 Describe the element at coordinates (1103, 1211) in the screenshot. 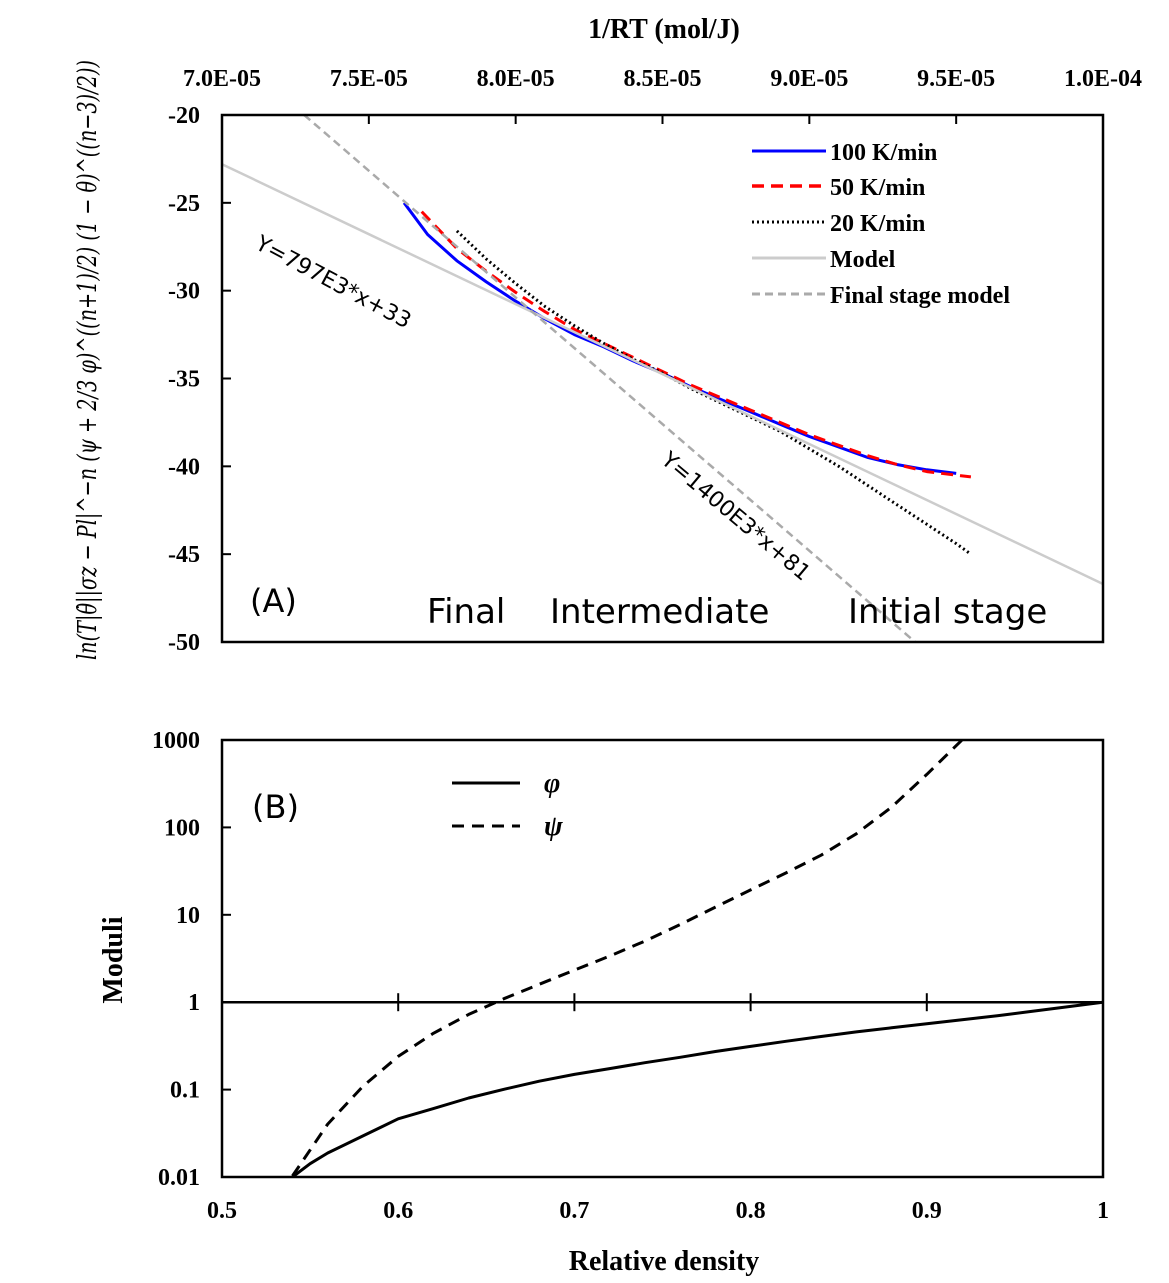

I see `panel-b-x-tick-label: 1` at that location.